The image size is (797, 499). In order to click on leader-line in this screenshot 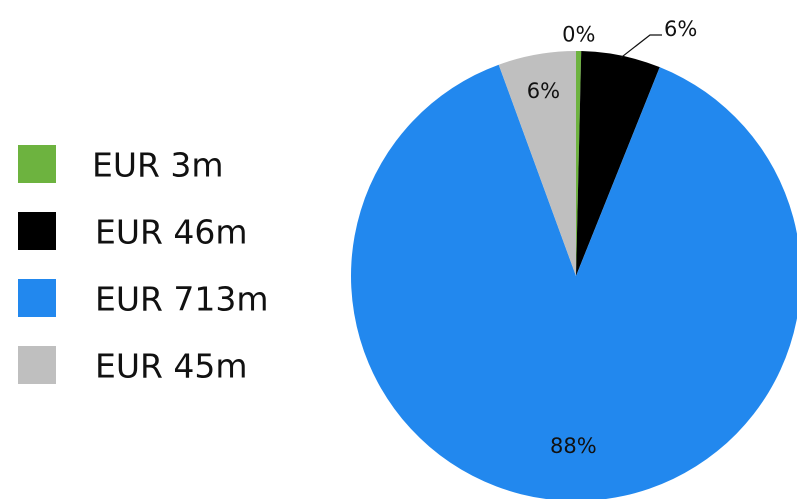, I will do `click(641, 46)`.